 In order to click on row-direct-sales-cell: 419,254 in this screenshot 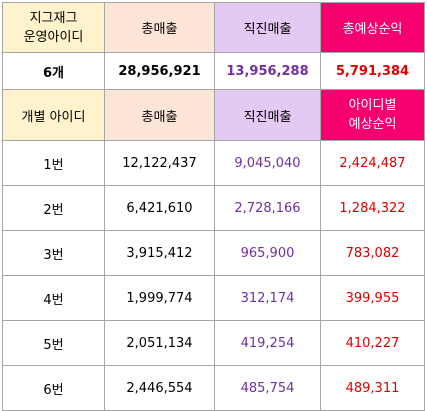, I will do `click(267, 343)`.